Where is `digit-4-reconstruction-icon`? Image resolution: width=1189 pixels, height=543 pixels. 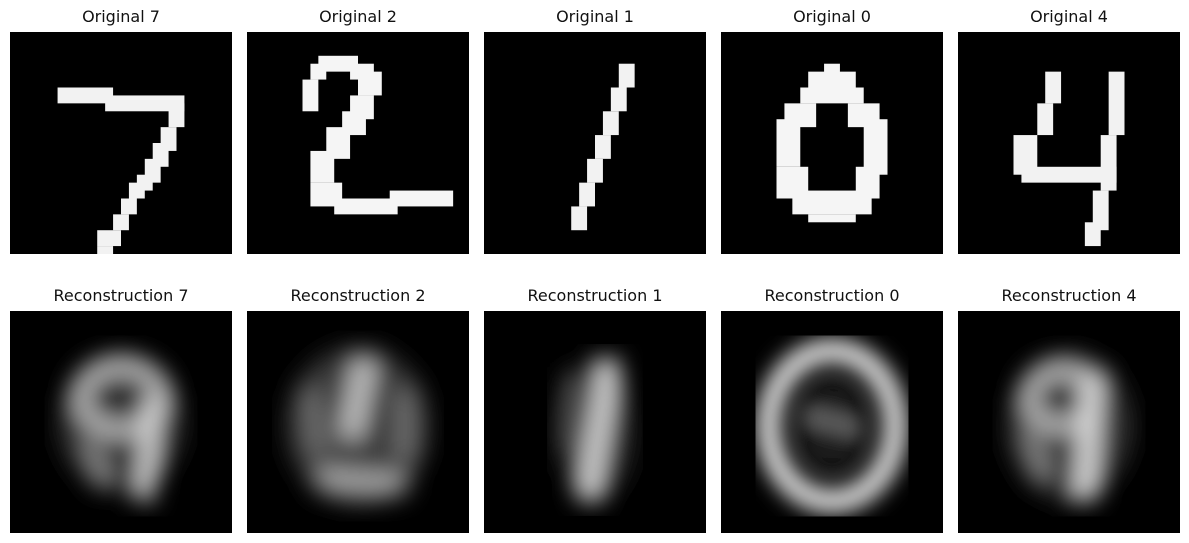
digit-4-reconstruction-icon is located at coordinates (1069, 422).